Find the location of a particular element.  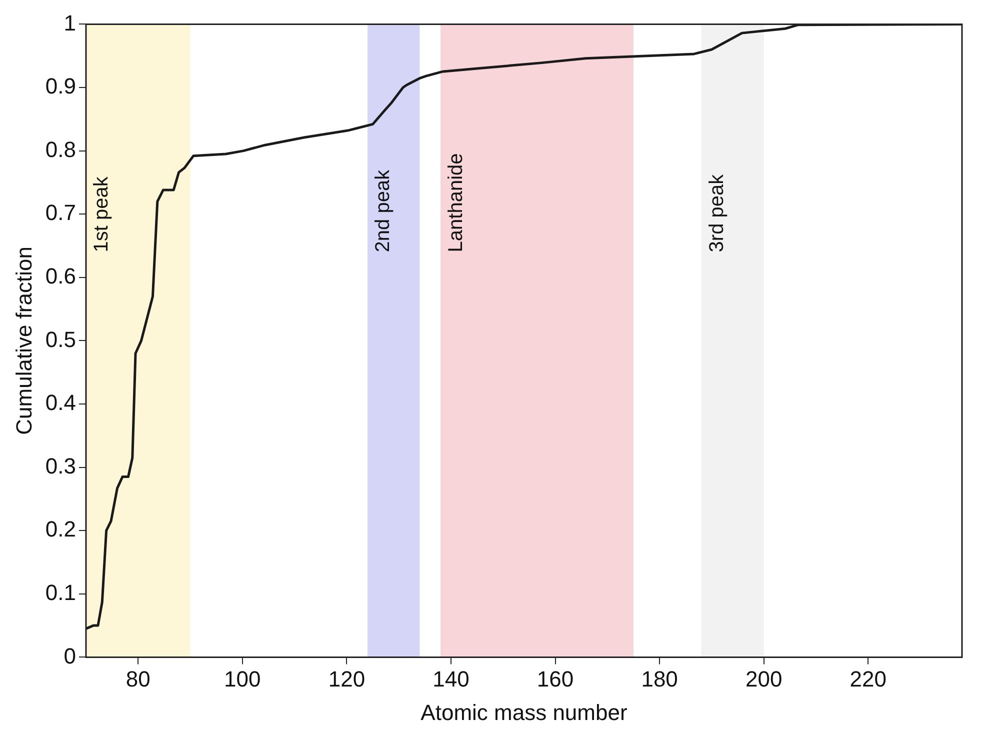

y-tick-label: 0.9 is located at coordinates (60, 86).